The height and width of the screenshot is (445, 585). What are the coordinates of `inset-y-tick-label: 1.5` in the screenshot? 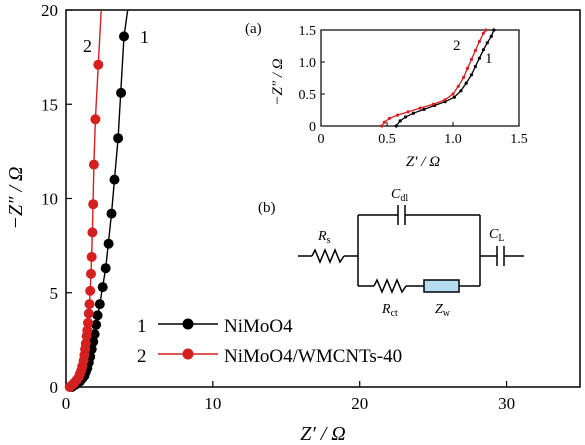 It's located at (308, 31).